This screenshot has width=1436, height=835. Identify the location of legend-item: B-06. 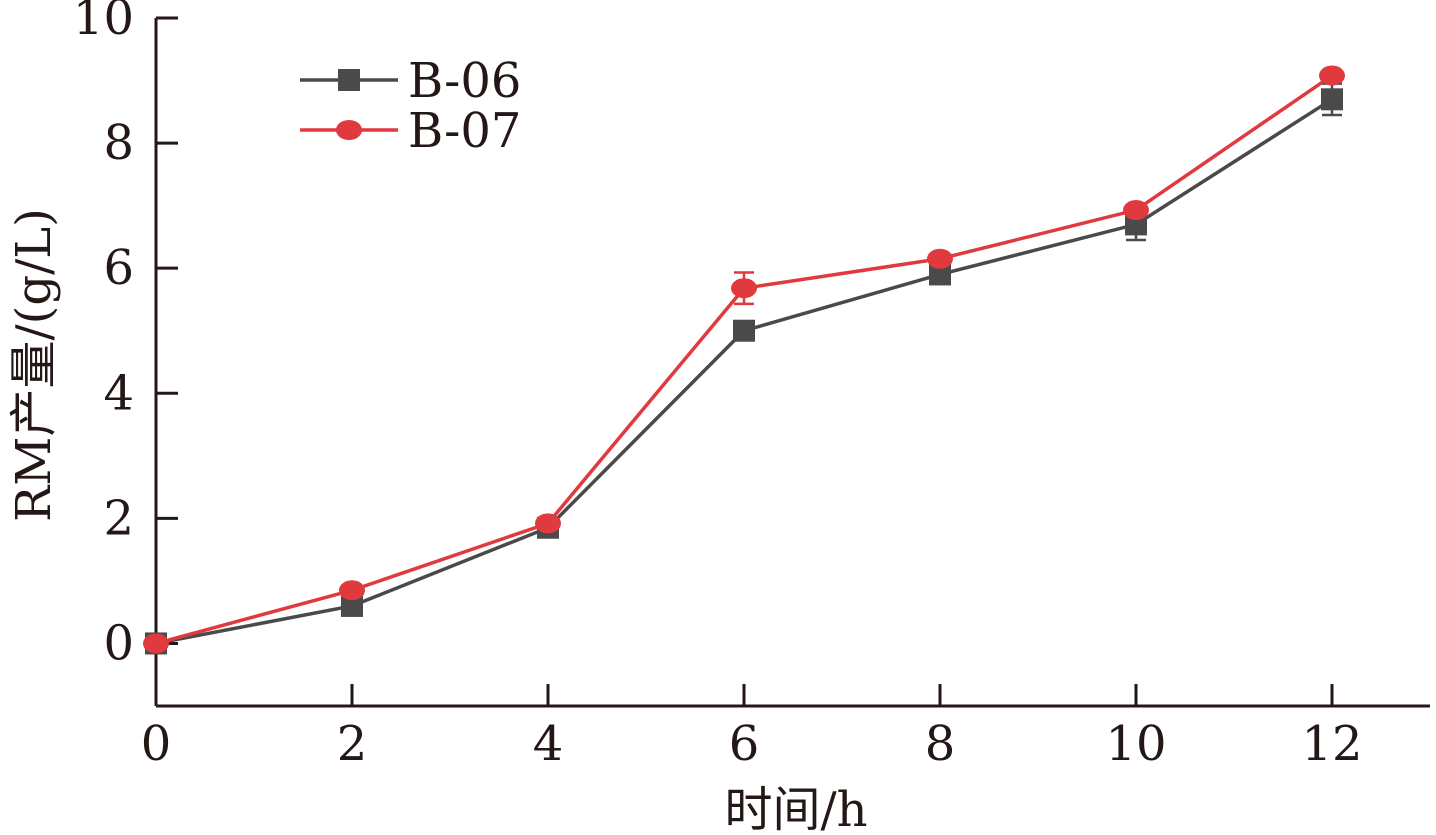
(410, 81).